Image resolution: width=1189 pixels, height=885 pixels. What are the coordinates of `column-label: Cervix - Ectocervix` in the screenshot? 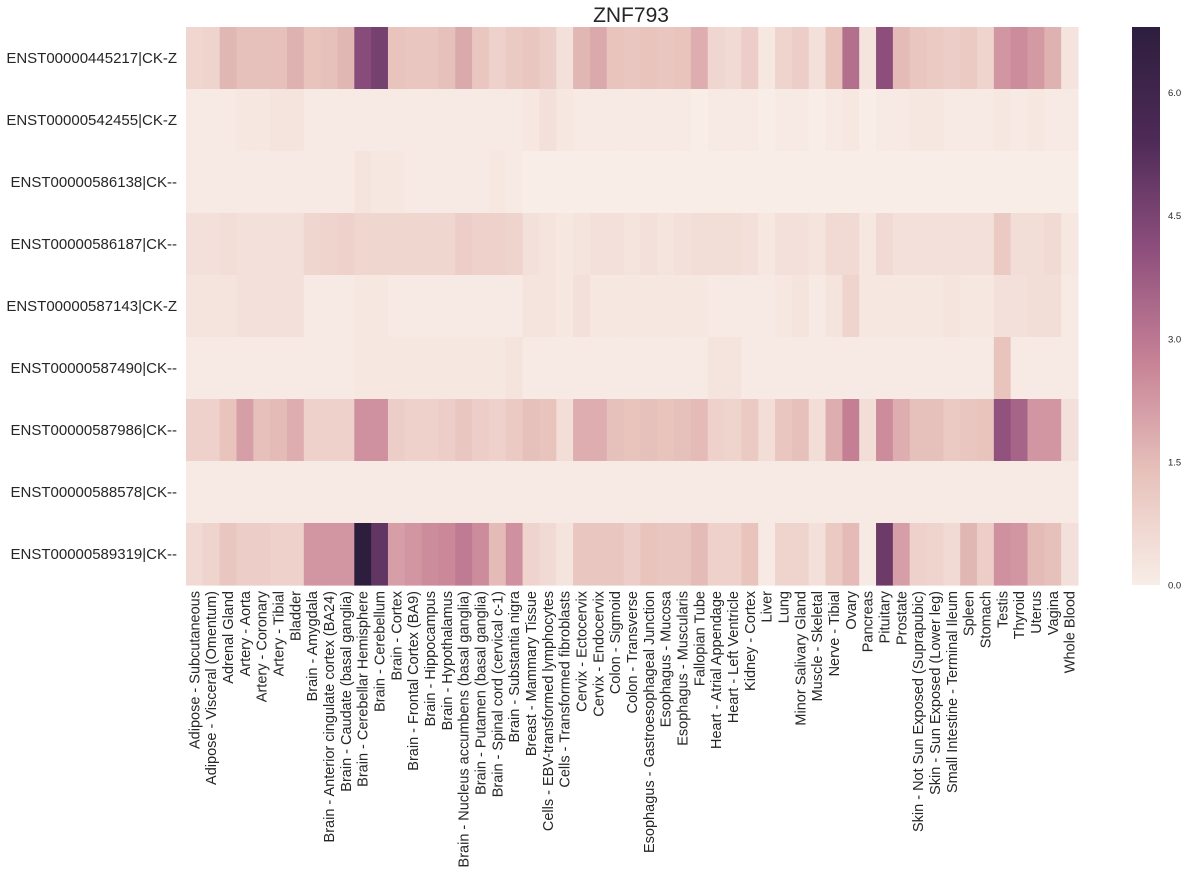 It's located at (583, 651).